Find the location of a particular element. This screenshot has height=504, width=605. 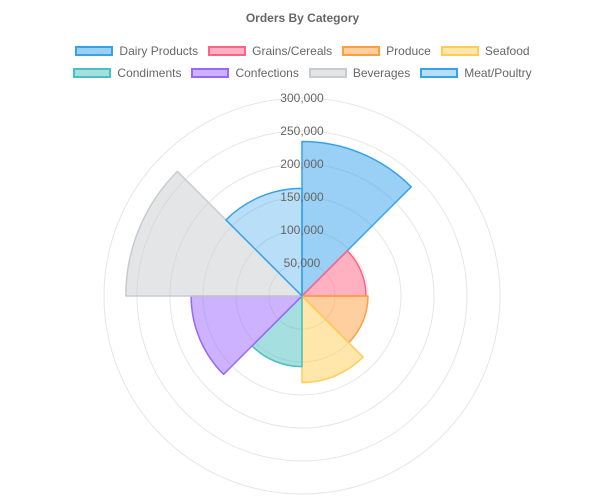

legend-label: Confections is located at coordinates (267, 73).